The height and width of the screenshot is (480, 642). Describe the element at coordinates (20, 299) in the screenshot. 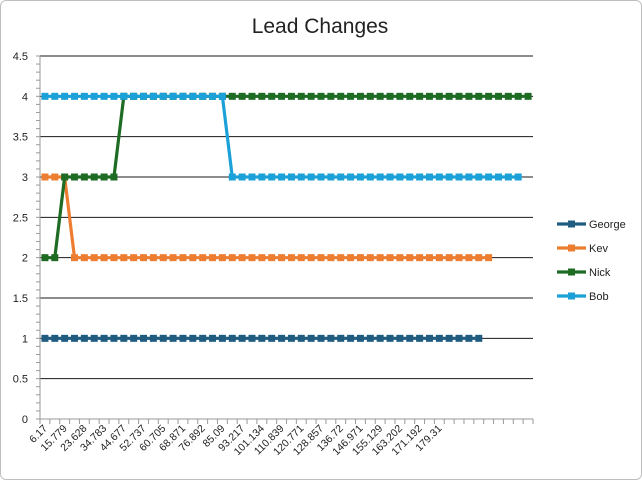

I see `y-tick-label: 1.5` at that location.